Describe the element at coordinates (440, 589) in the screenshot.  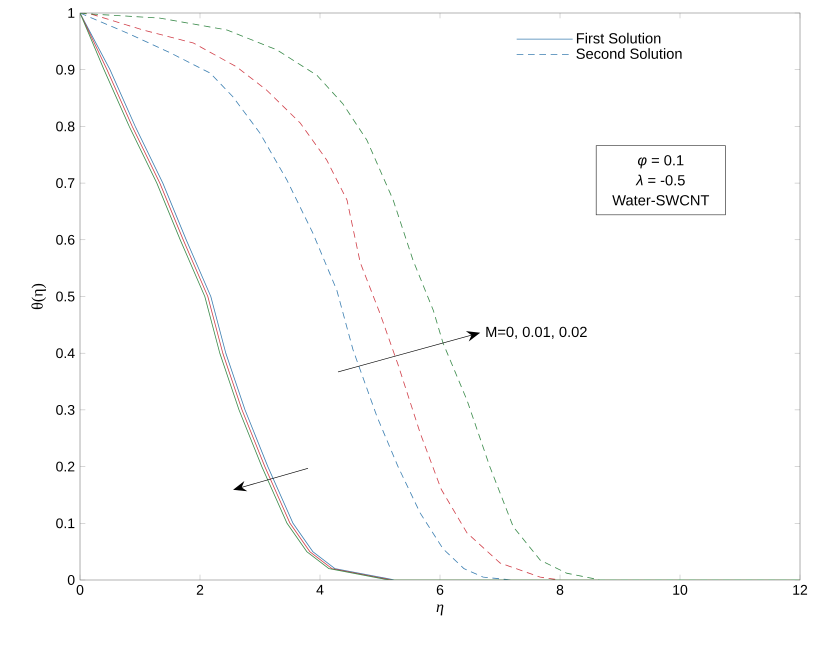
I see `x-tick-label: 6` at that location.